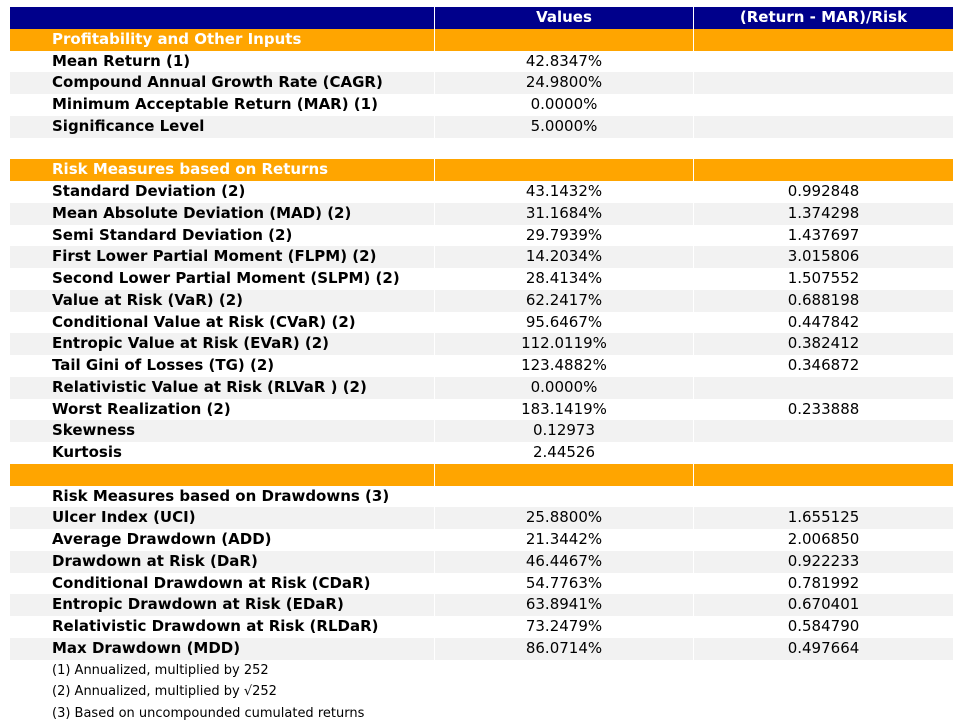  I want to click on row-label: Minimum Acceptable Return (MAR) (1), so click(215, 104).